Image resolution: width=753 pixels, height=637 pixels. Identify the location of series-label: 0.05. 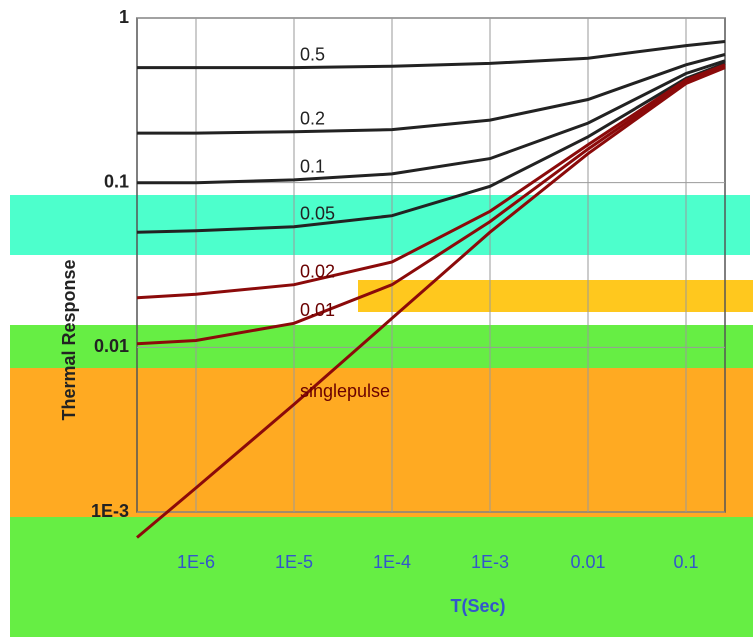
(317, 213).